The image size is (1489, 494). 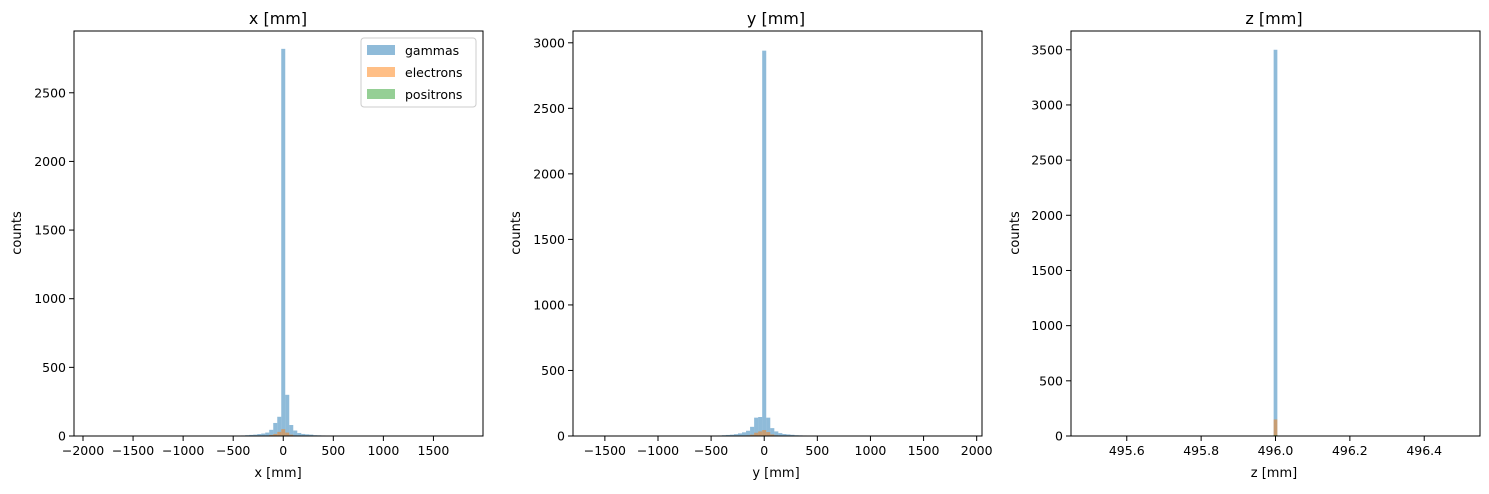 What do you see at coordinates (50, 230) in the screenshot?
I see `ytick-label-x-3: 1500` at bounding box center [50, 230].